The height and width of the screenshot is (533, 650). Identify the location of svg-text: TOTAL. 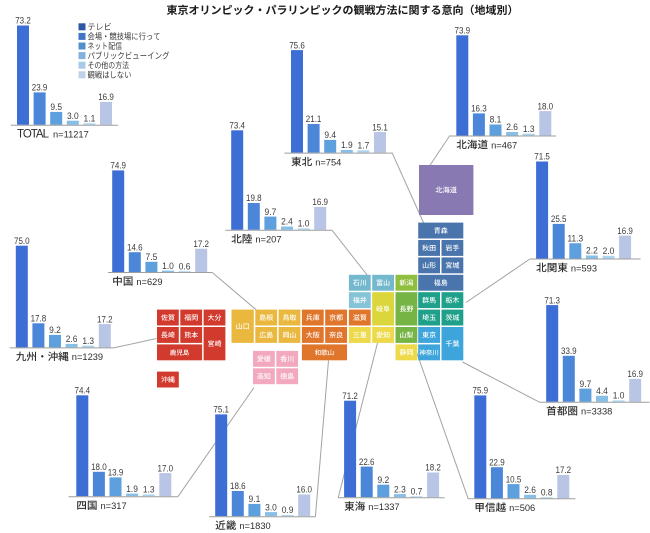
(33, 135).